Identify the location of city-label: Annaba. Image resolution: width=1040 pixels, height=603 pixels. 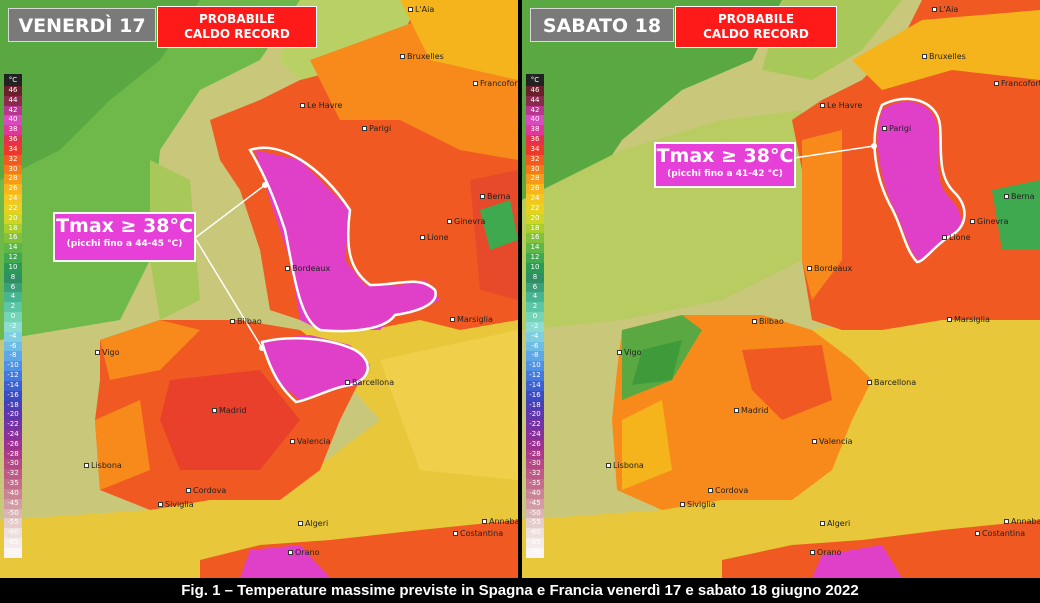
(1022, 521).